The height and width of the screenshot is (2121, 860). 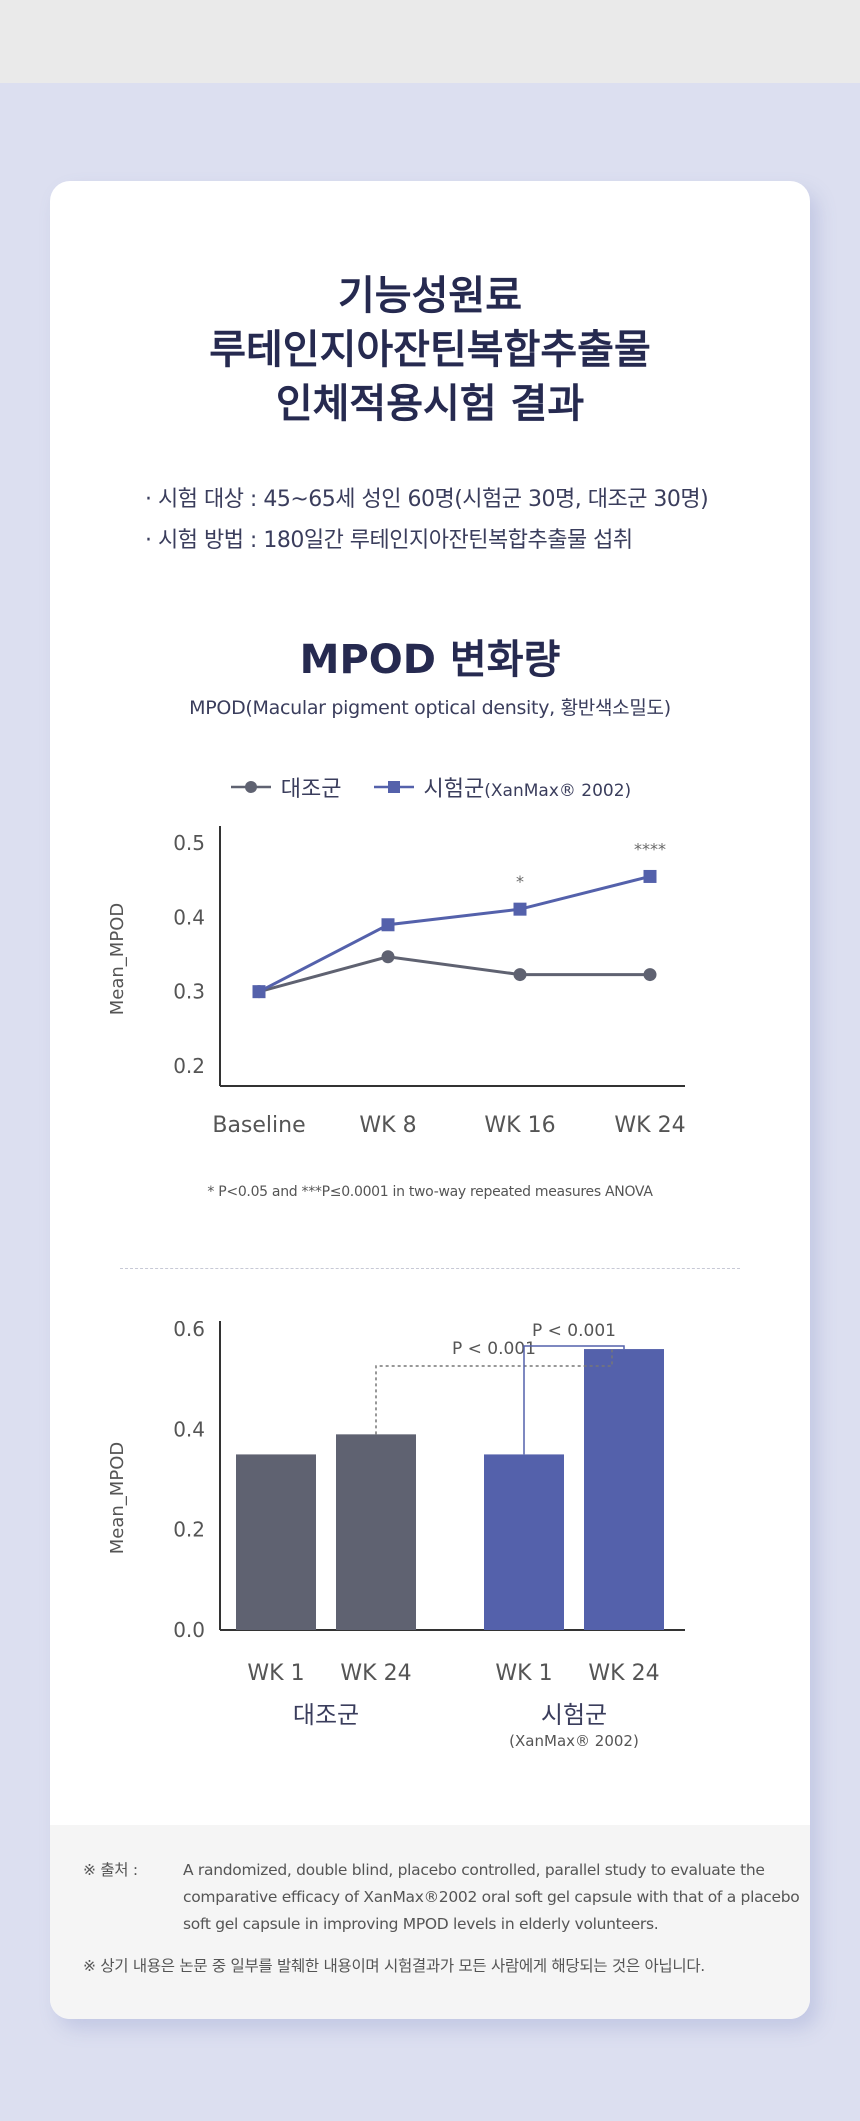 What do you see at coordinates (519, 1125) in the screenshot?
I see `x-tick-label: WK 16` at bounding box center [519, 1125].